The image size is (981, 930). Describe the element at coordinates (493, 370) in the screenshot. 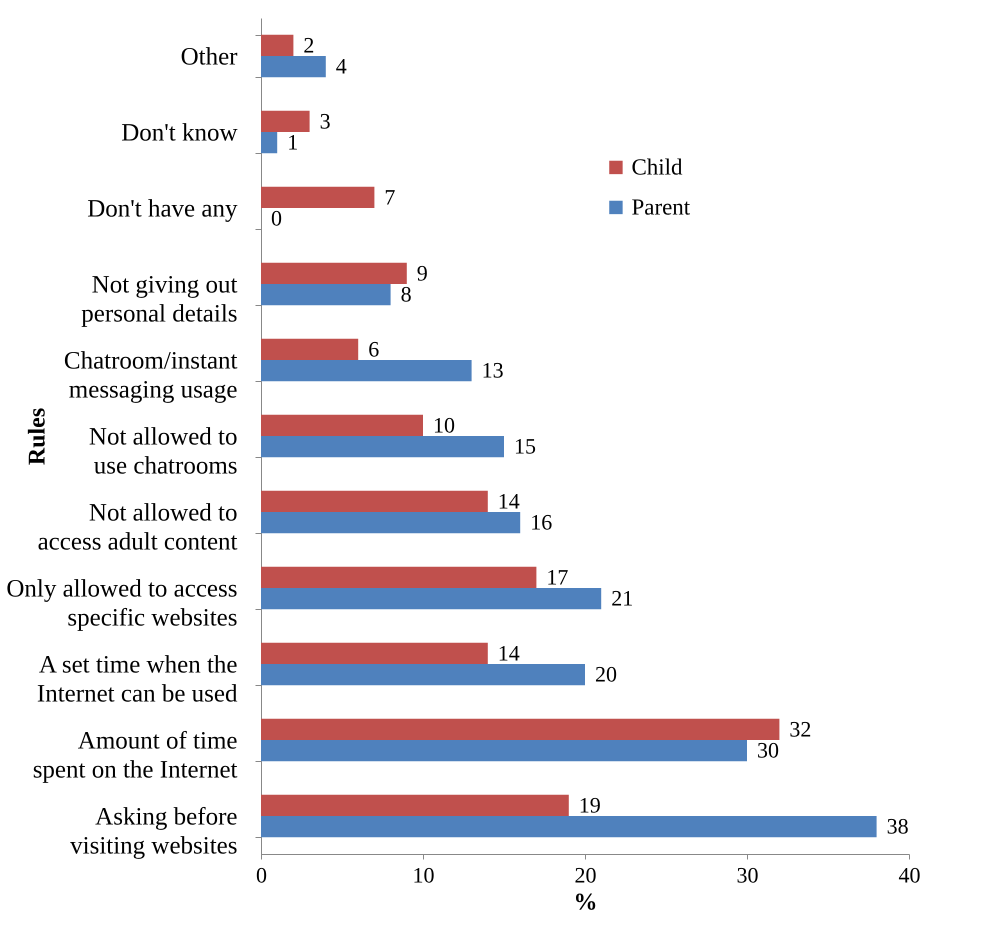

I see `data-label: 13` at that location.